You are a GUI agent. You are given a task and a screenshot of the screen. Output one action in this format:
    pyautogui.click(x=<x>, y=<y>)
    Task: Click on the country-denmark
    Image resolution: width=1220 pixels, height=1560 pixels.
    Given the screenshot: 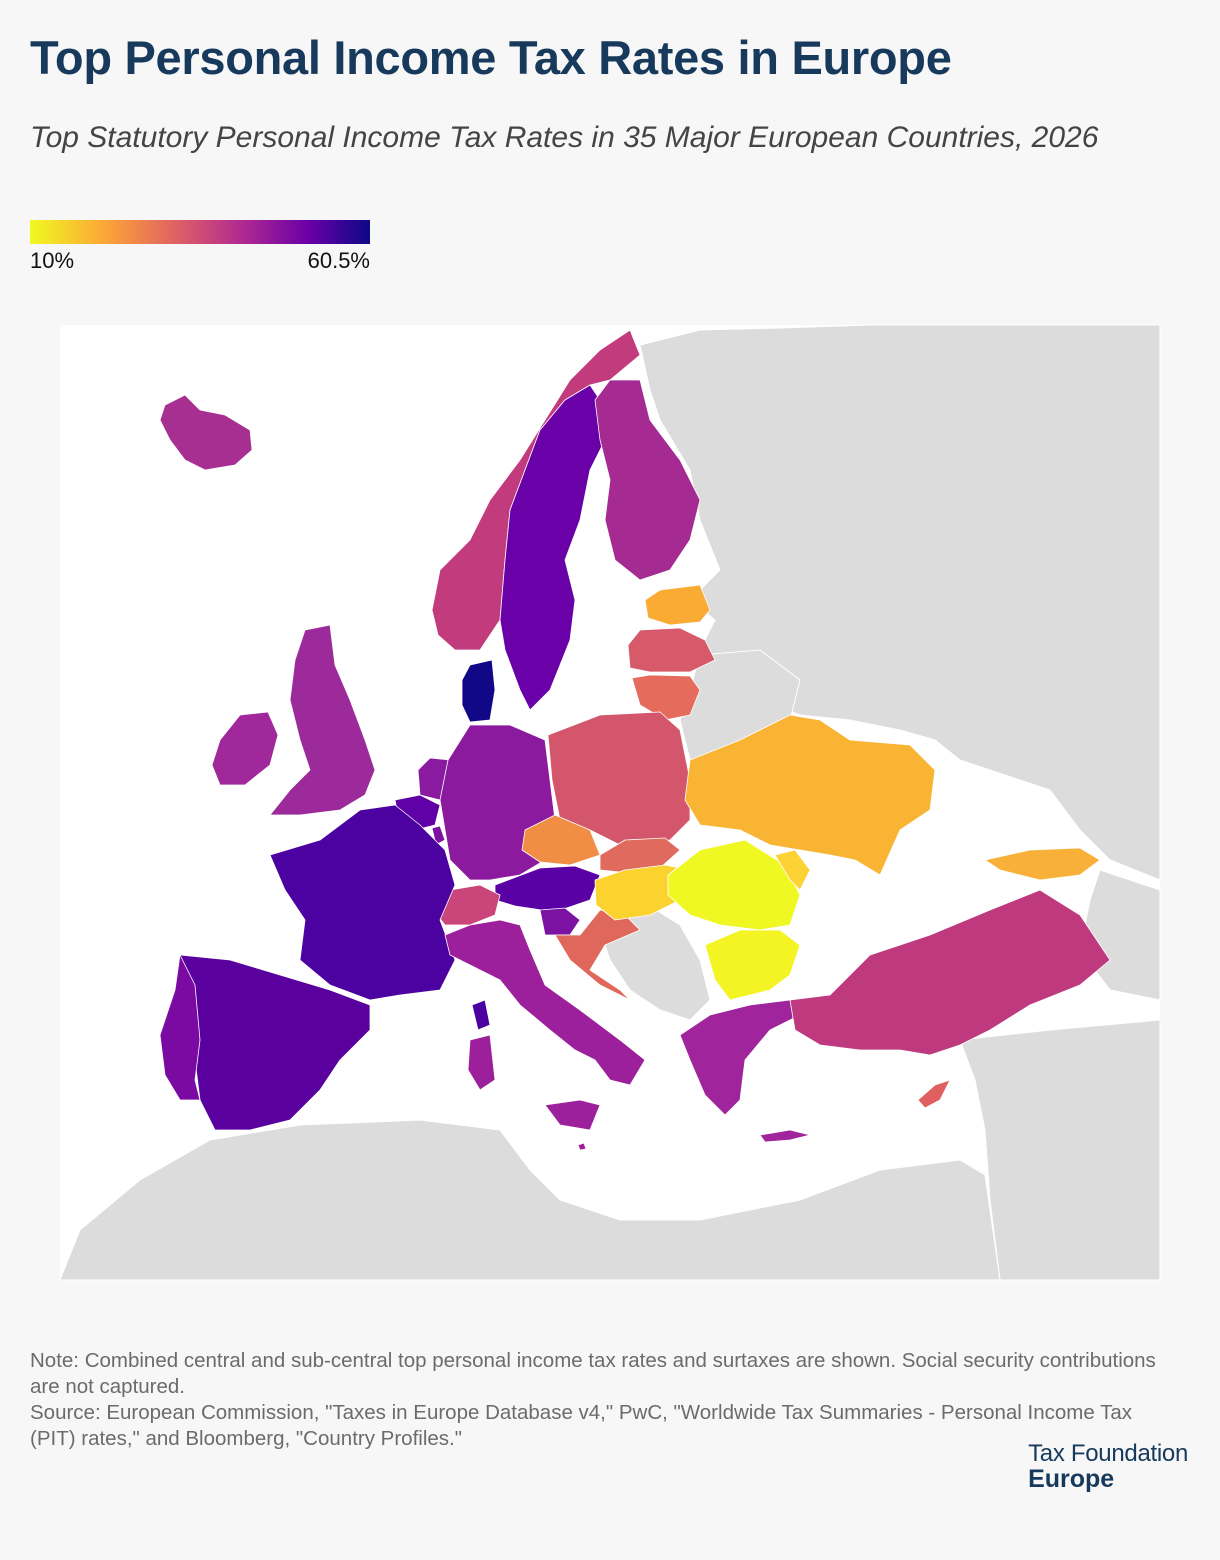 What is the action you would take?
    pyautogui.click(x=478, y=691)
    